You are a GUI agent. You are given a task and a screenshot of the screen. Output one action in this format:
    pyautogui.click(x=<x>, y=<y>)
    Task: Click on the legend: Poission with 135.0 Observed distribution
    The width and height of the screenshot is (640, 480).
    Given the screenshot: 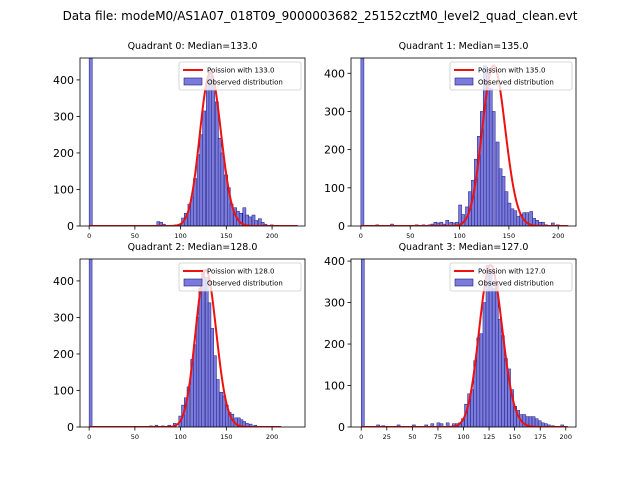 What is the action you would take?
    pyautogui.click(x=511, y=76)
    